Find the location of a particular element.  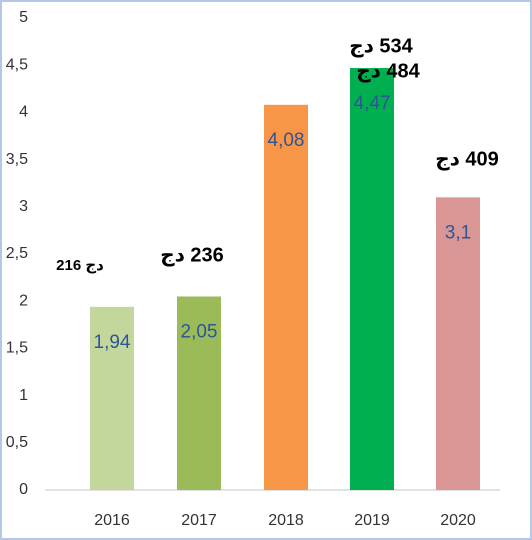

annotation: 534 دج is located at coordinates (381, 46).